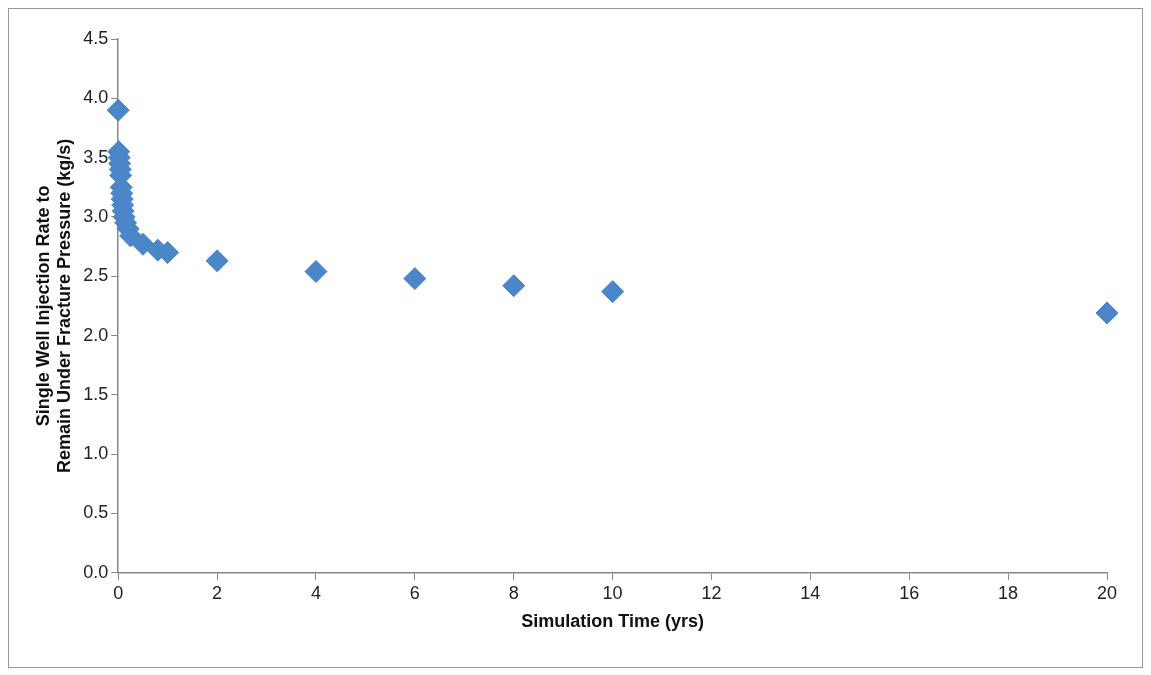 The image size is (1151, 675). I want to click on x-tick-label: 0, so click(118, 592).